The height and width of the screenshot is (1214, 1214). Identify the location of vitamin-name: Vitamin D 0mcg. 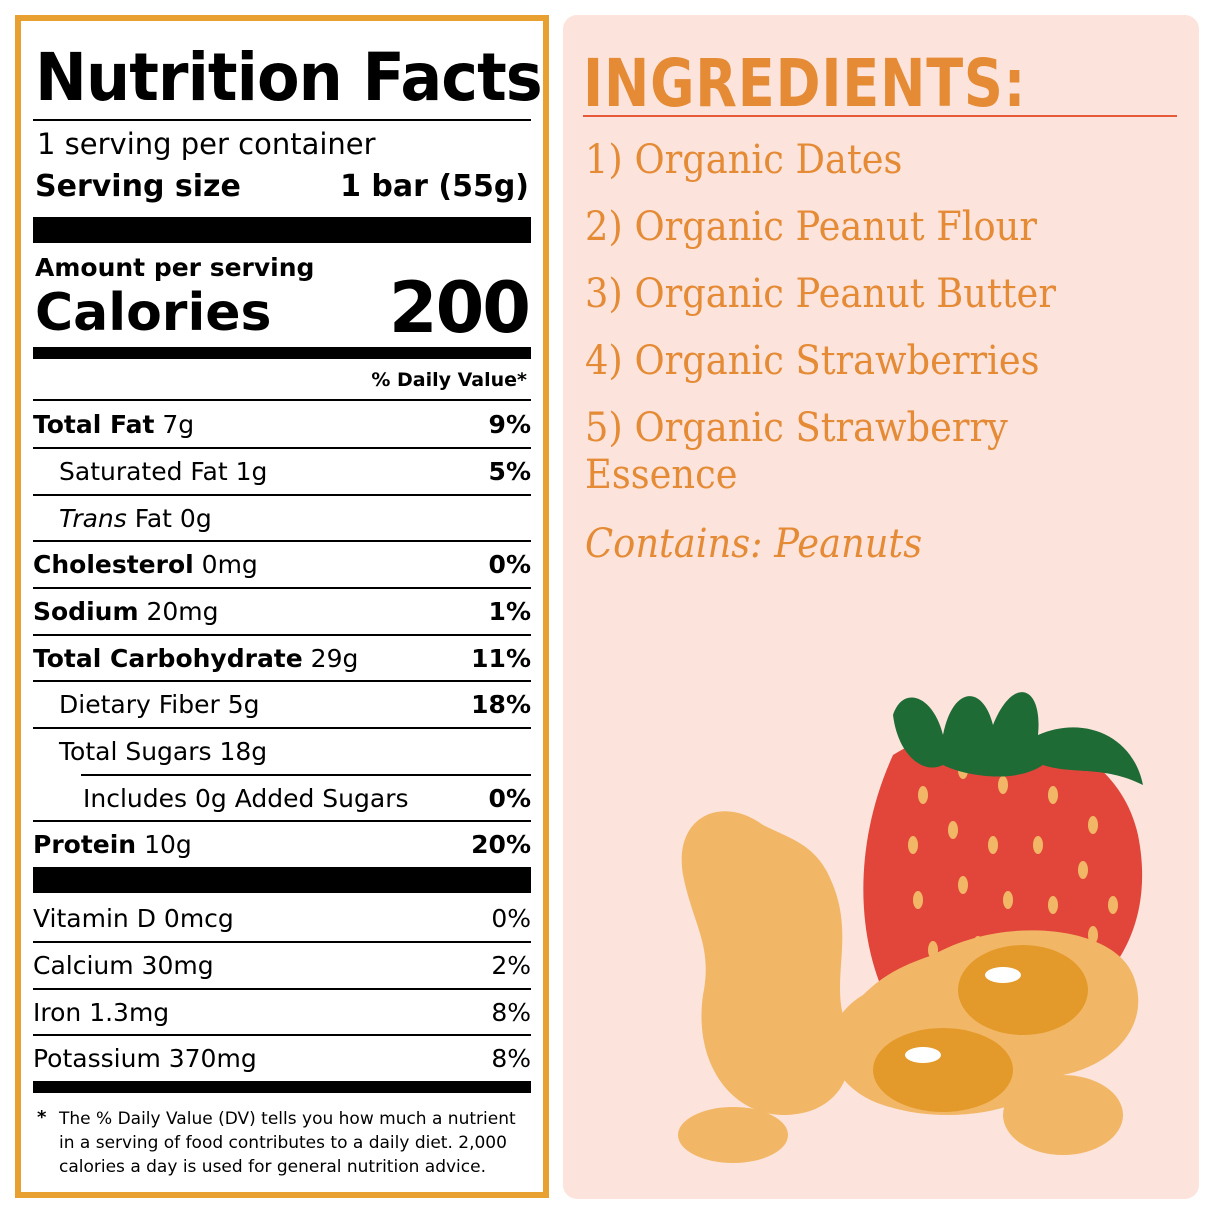
(133, 918).